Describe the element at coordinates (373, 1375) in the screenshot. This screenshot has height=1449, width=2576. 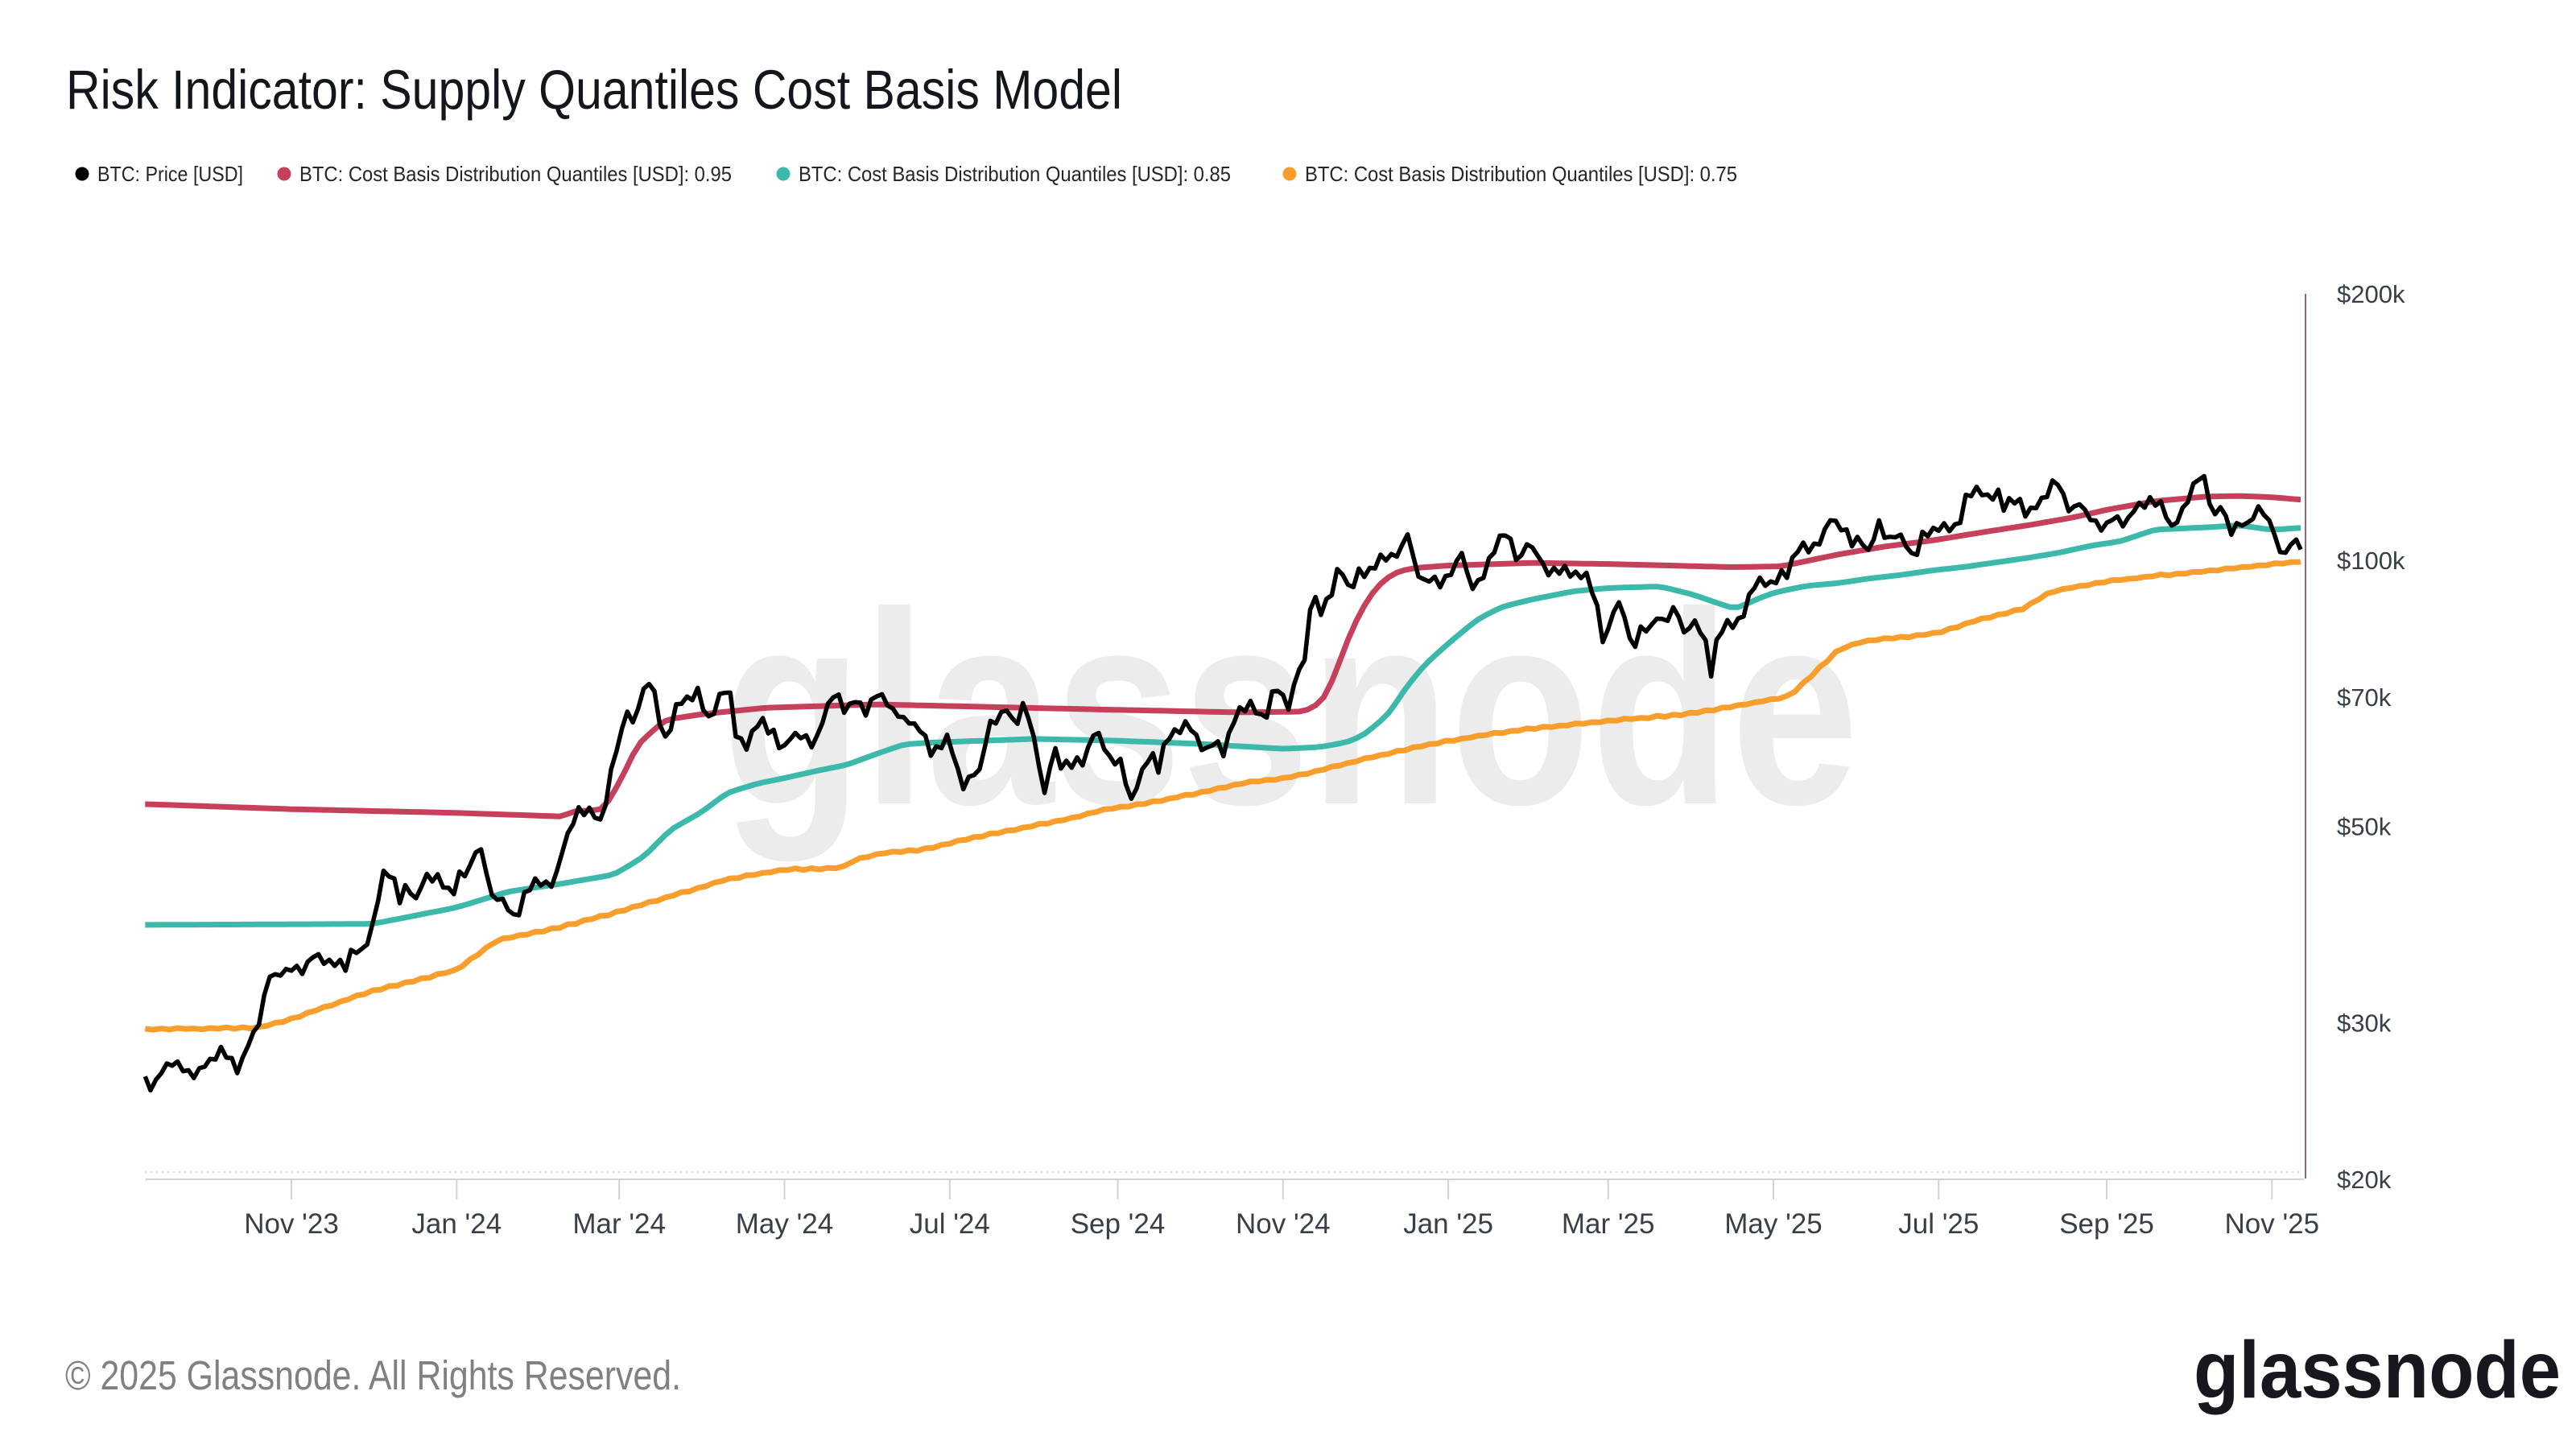
I see `svg-text:© 2025 Glassnode. All Rights R: © 2025 Glassnode. All Rights Reserved.` at that location.